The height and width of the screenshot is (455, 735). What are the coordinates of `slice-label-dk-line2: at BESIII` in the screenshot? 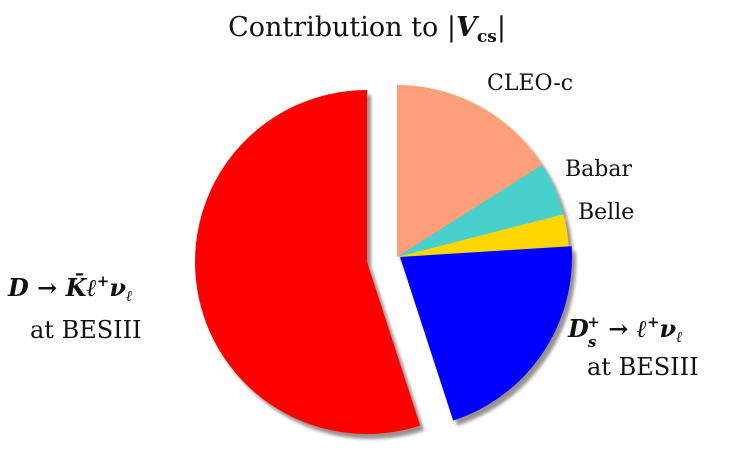 It's located at (86, 330).